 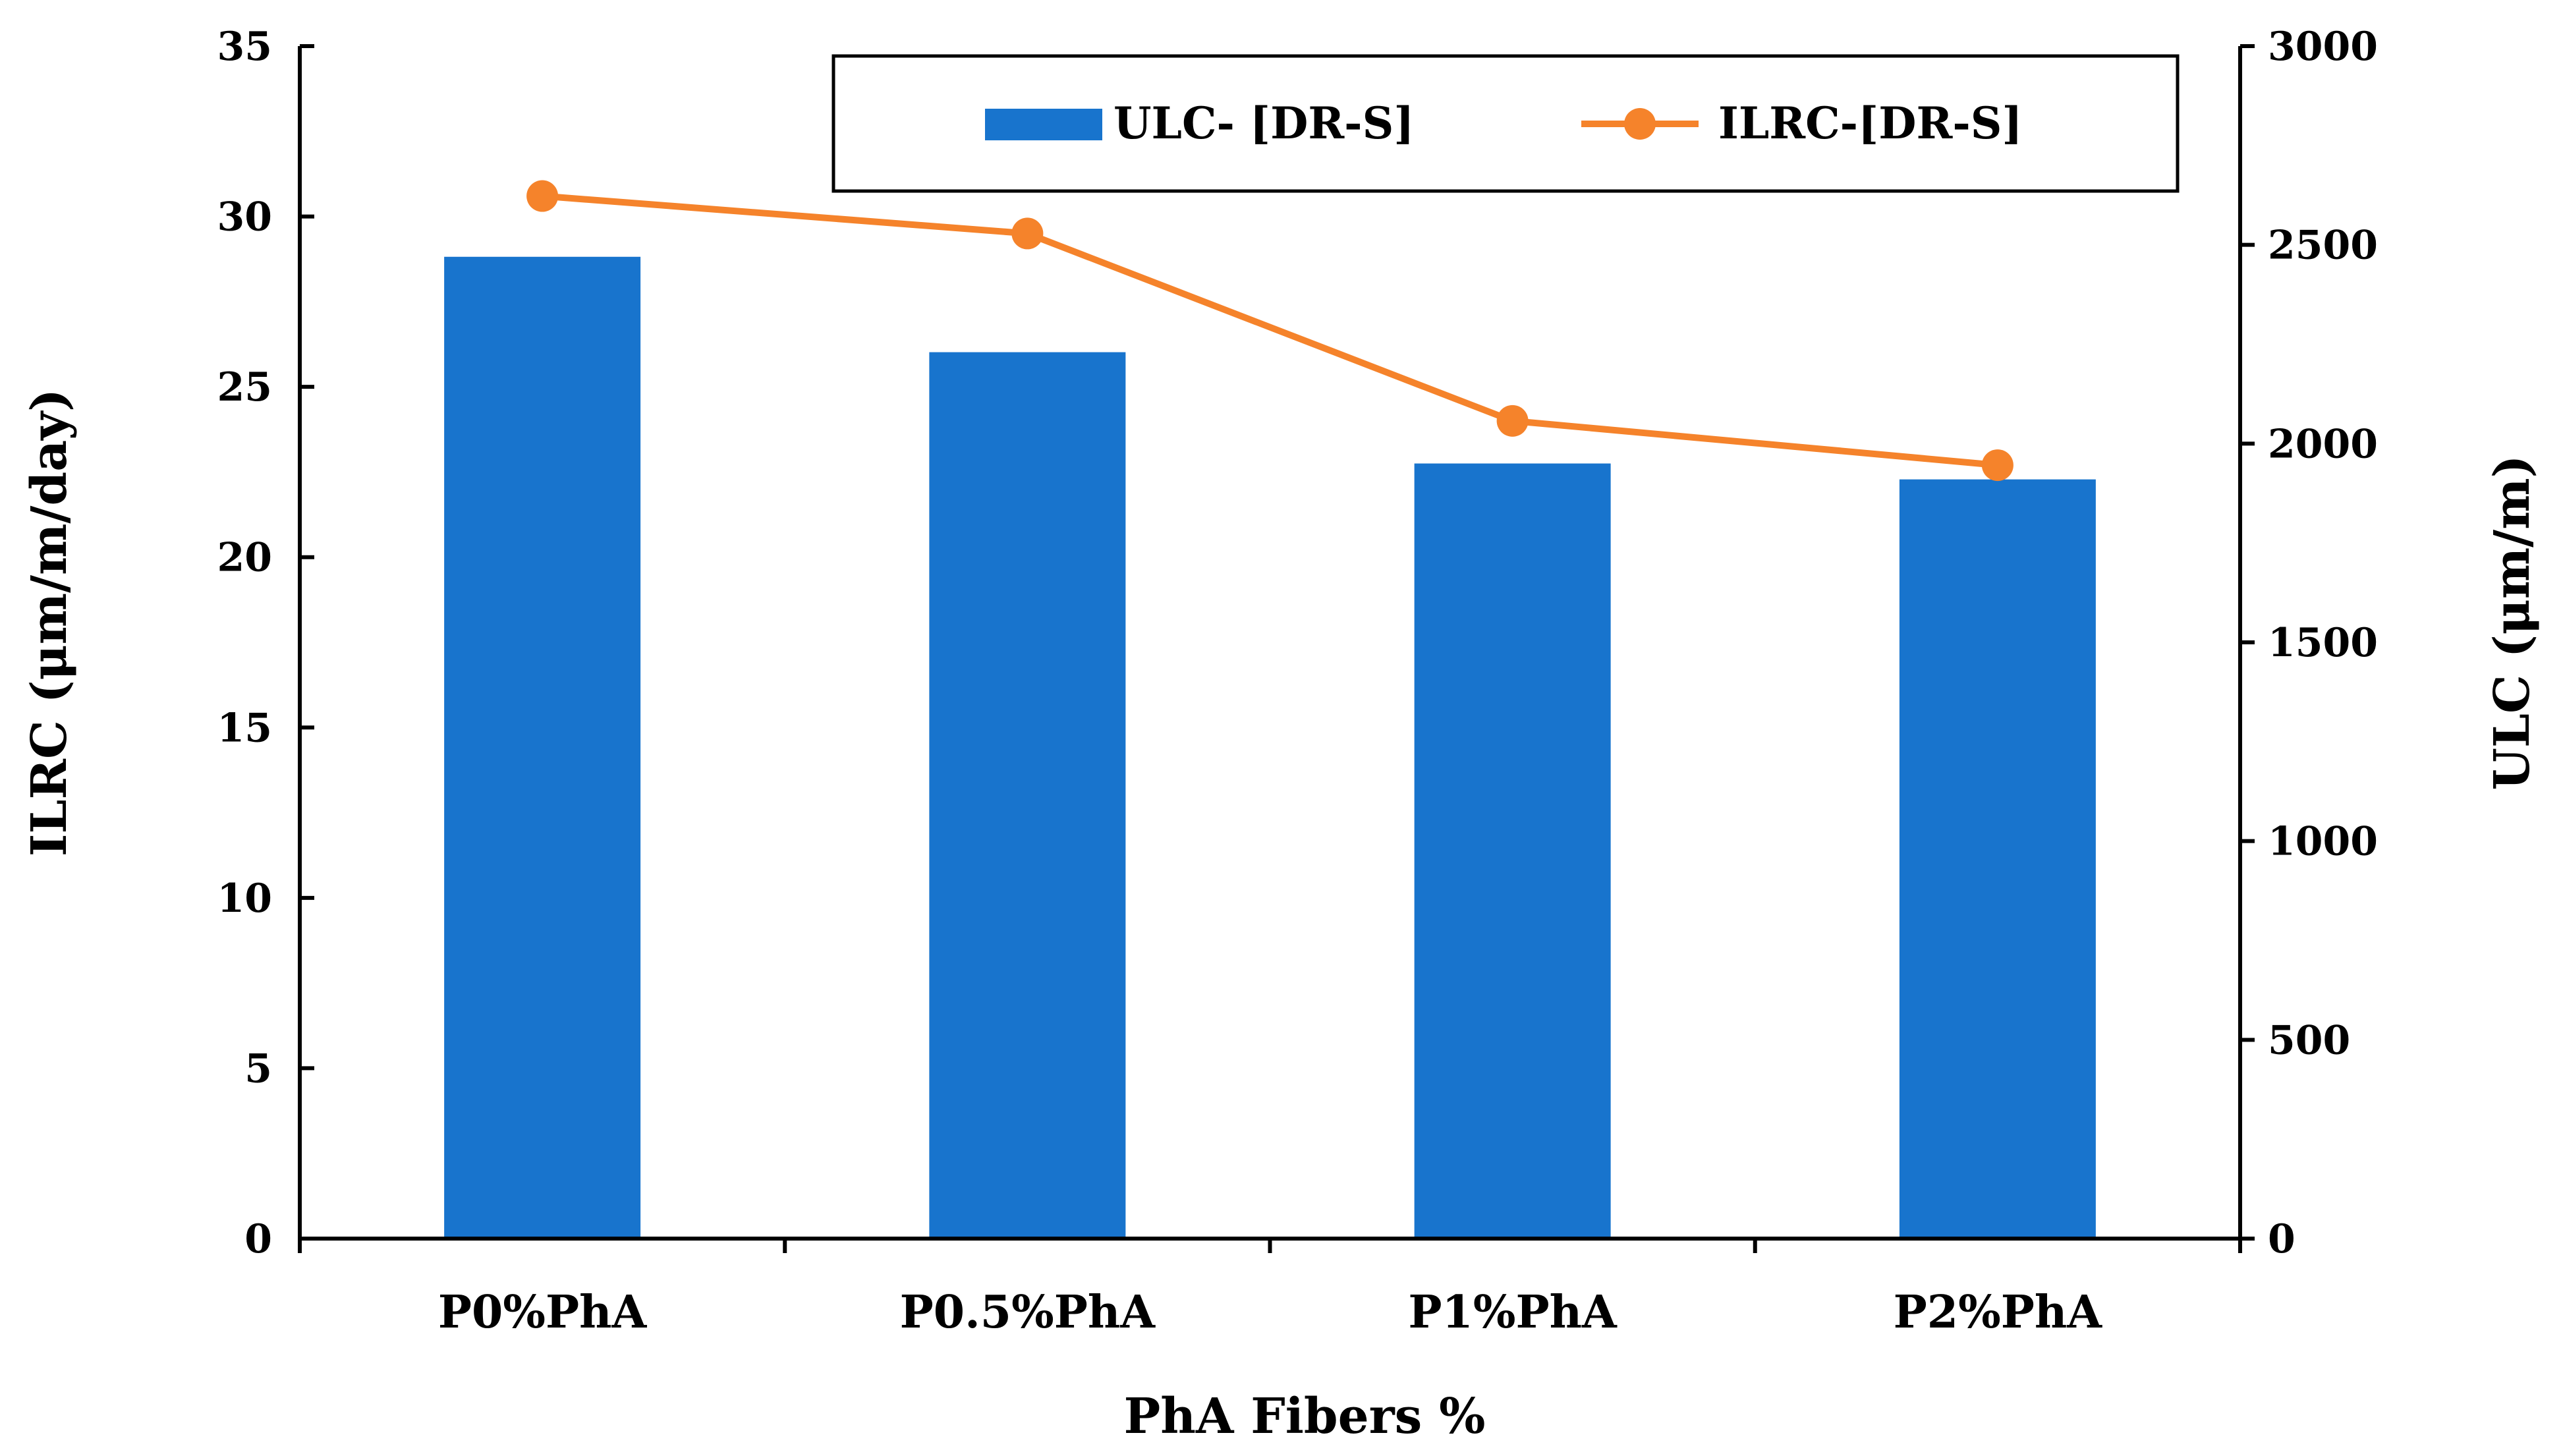 I want to click on y-left-tick-label-7: 35, so click(x=245, y=47).